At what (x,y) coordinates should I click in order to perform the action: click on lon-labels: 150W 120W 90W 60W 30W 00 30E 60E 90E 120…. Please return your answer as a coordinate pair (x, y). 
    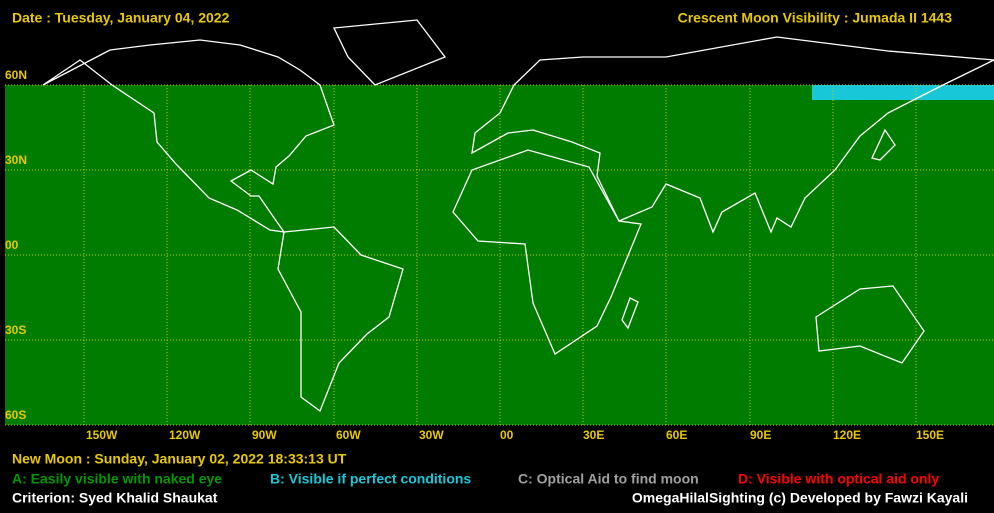
    Looking at the image, I should click on (515, 435).